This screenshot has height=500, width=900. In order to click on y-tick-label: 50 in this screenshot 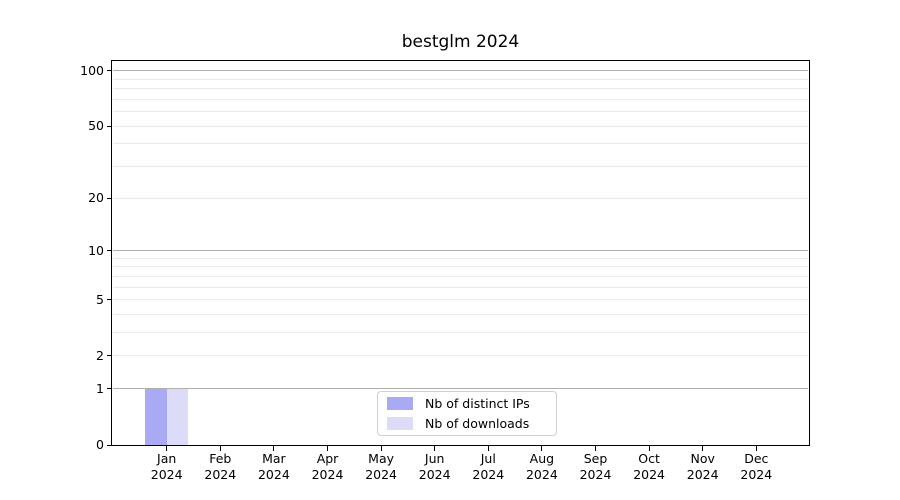, I will do `click(96, 126)`.